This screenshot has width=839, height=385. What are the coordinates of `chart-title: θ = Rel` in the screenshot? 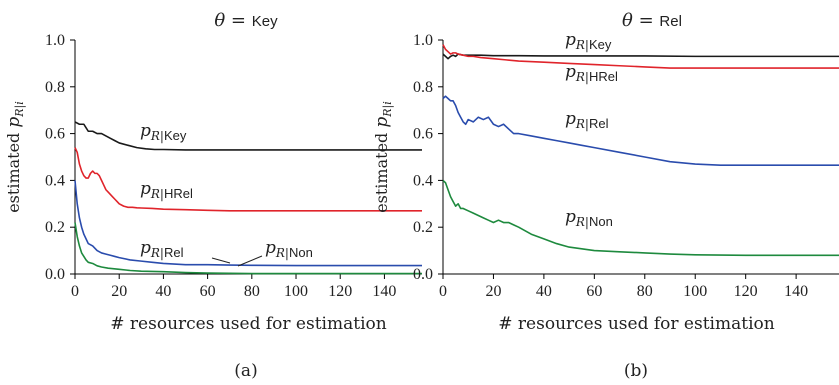 It's located at (652, 20).